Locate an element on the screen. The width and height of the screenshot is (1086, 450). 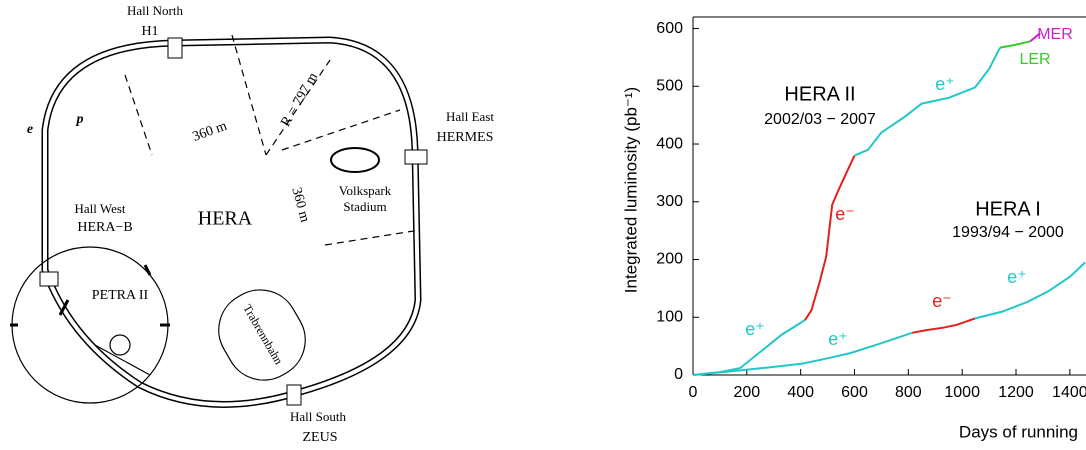
racetrack is located at coordinates (262, 335).